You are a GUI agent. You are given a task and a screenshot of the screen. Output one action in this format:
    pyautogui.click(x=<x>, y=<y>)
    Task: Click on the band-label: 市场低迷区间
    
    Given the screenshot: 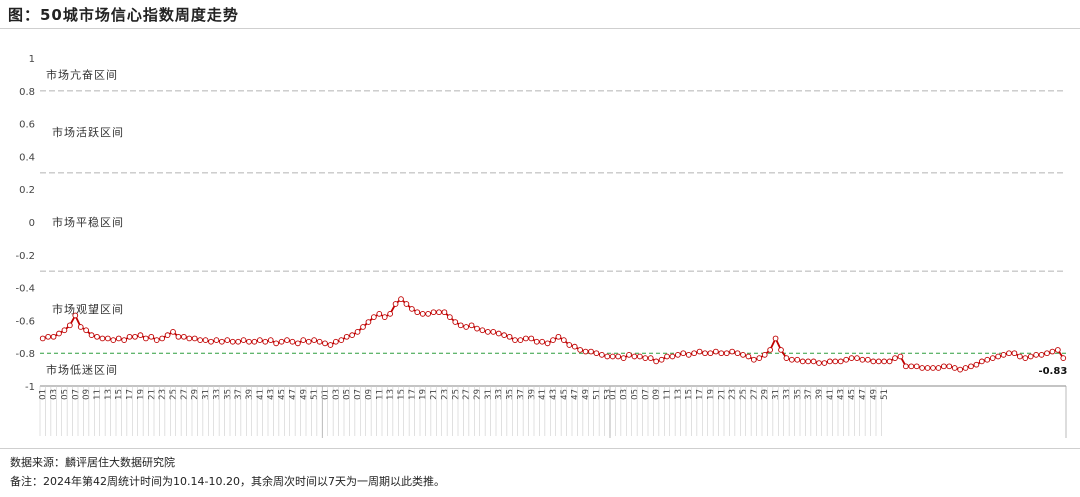 What is the action you would take?
    pyautogui.click(x=82, y=370)
    